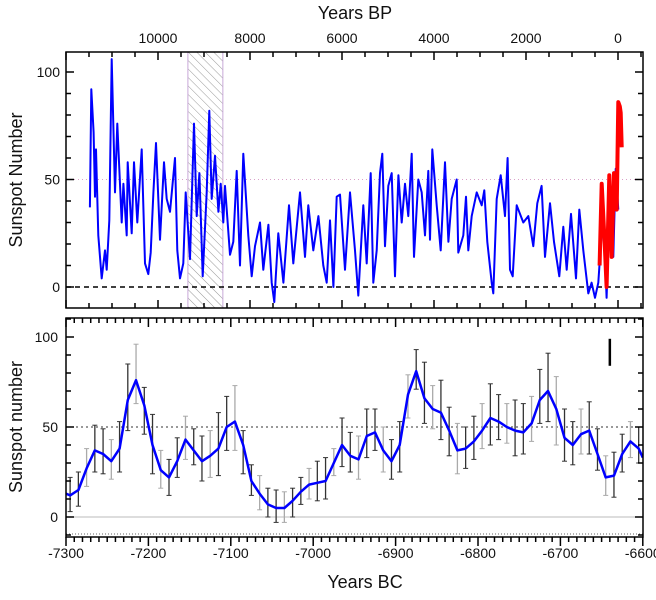 The width and height of the screenshot is (656, 600). What do you see at coordinates (52, 180) in the screenshot?
I see `top-y-tick-label: 50` at bounding box center [52, 180].